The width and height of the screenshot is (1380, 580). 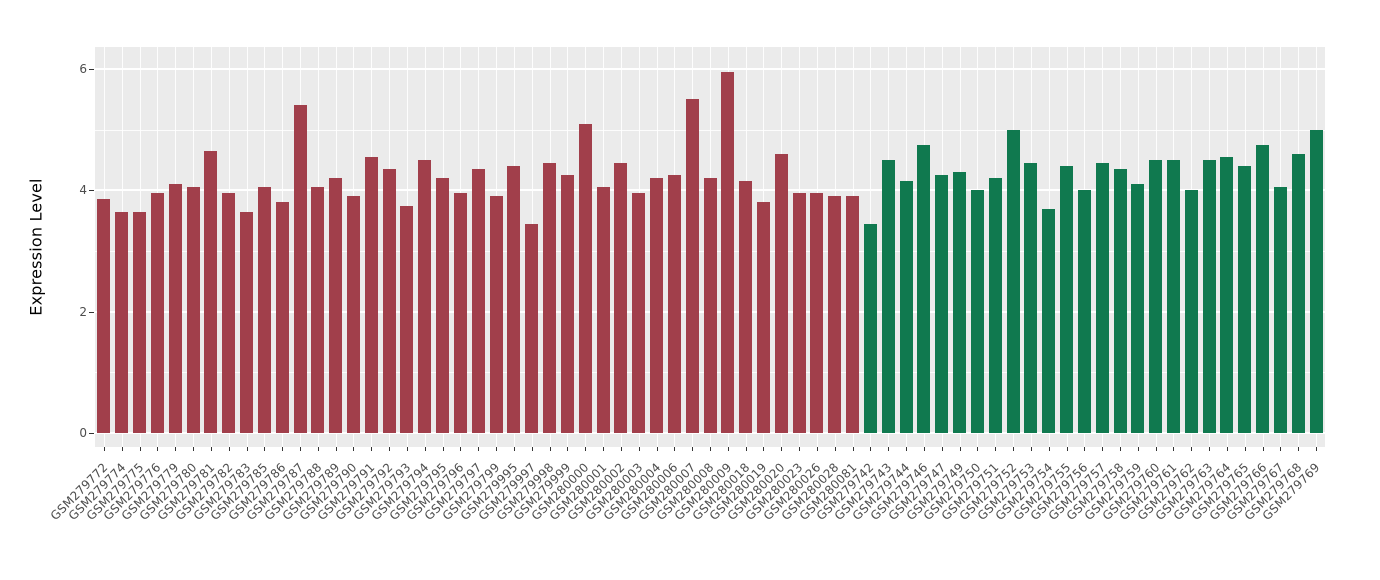 I want to click on bar-GSM279762, so click(x=1191, y=311).